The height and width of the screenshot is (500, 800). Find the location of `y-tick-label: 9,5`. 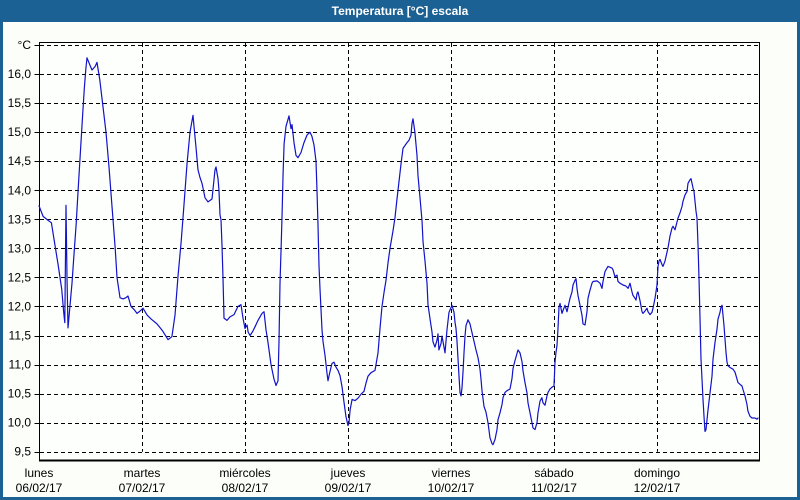

y-tick-label: 9,5 is located at coordinates (22, 452).